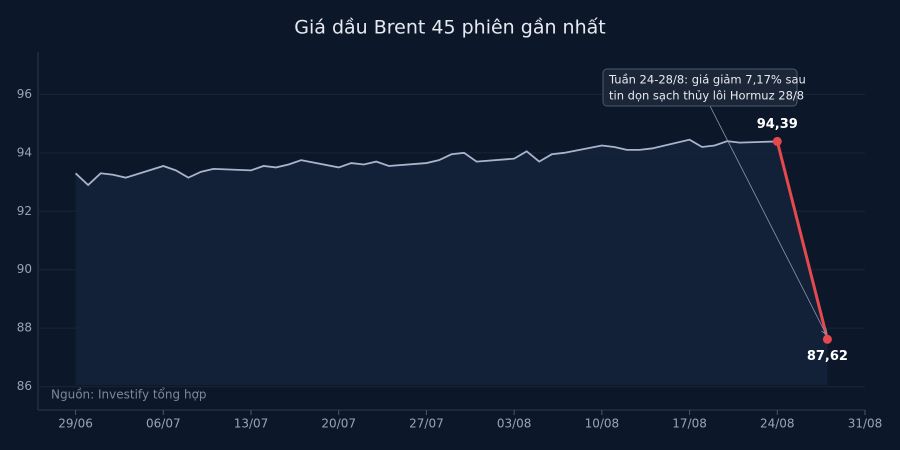 This screenshot has height=450, width=900. I want to click on x-tick-label: 24/08, so click(777, 424).